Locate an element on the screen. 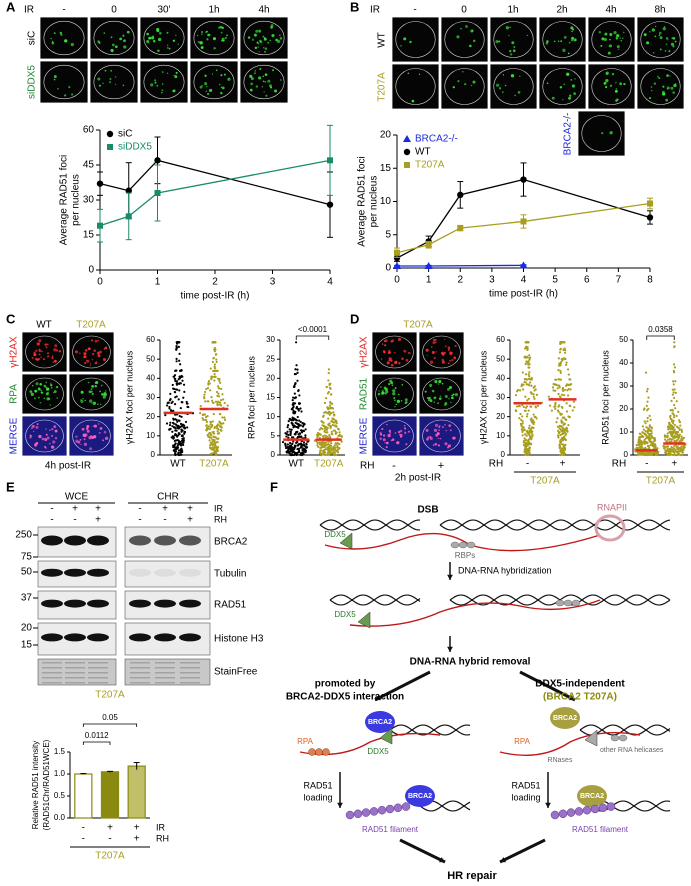 This screenshot has width=691, height=886. label: RAD51 is located at coordinates (317, 785).